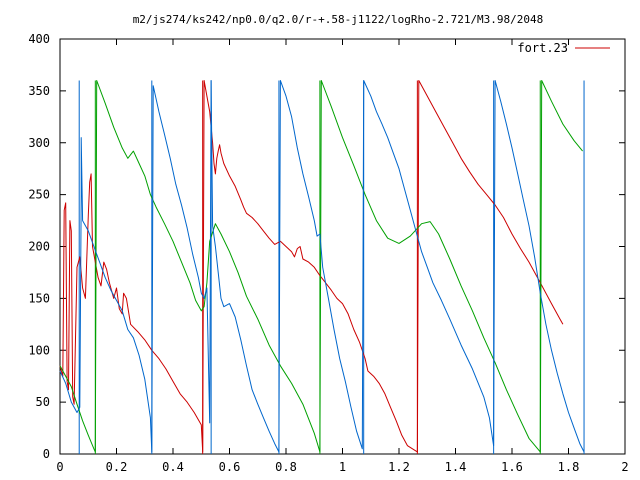 The image size is (640, 480). I want to click on x-tick-label: 0.6, so click(230, 467).